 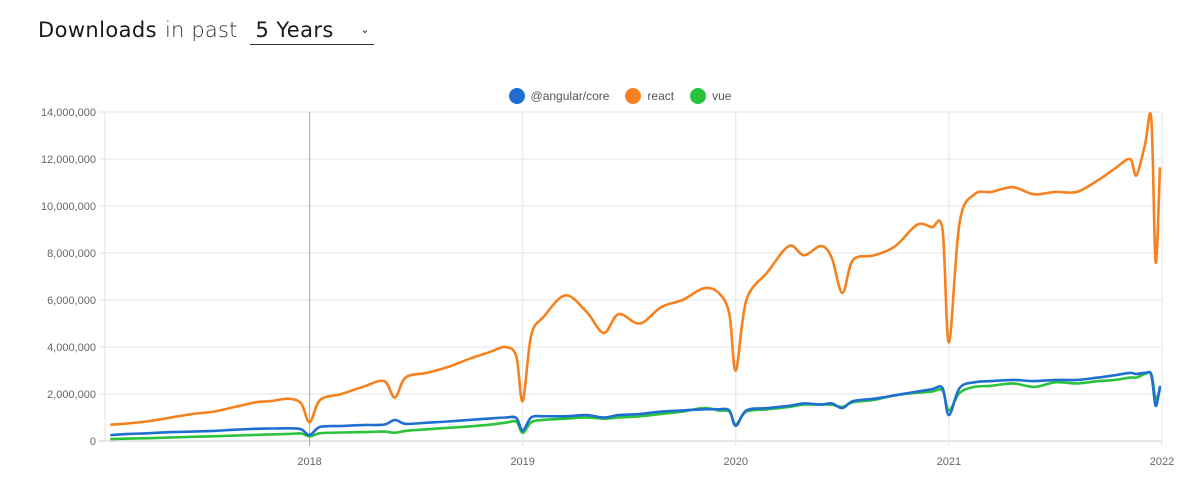 What do you see at coordinates (516, 96) in the screenshot?
I see `legend-dot-angular-icon` at bounding box center [516, 96].